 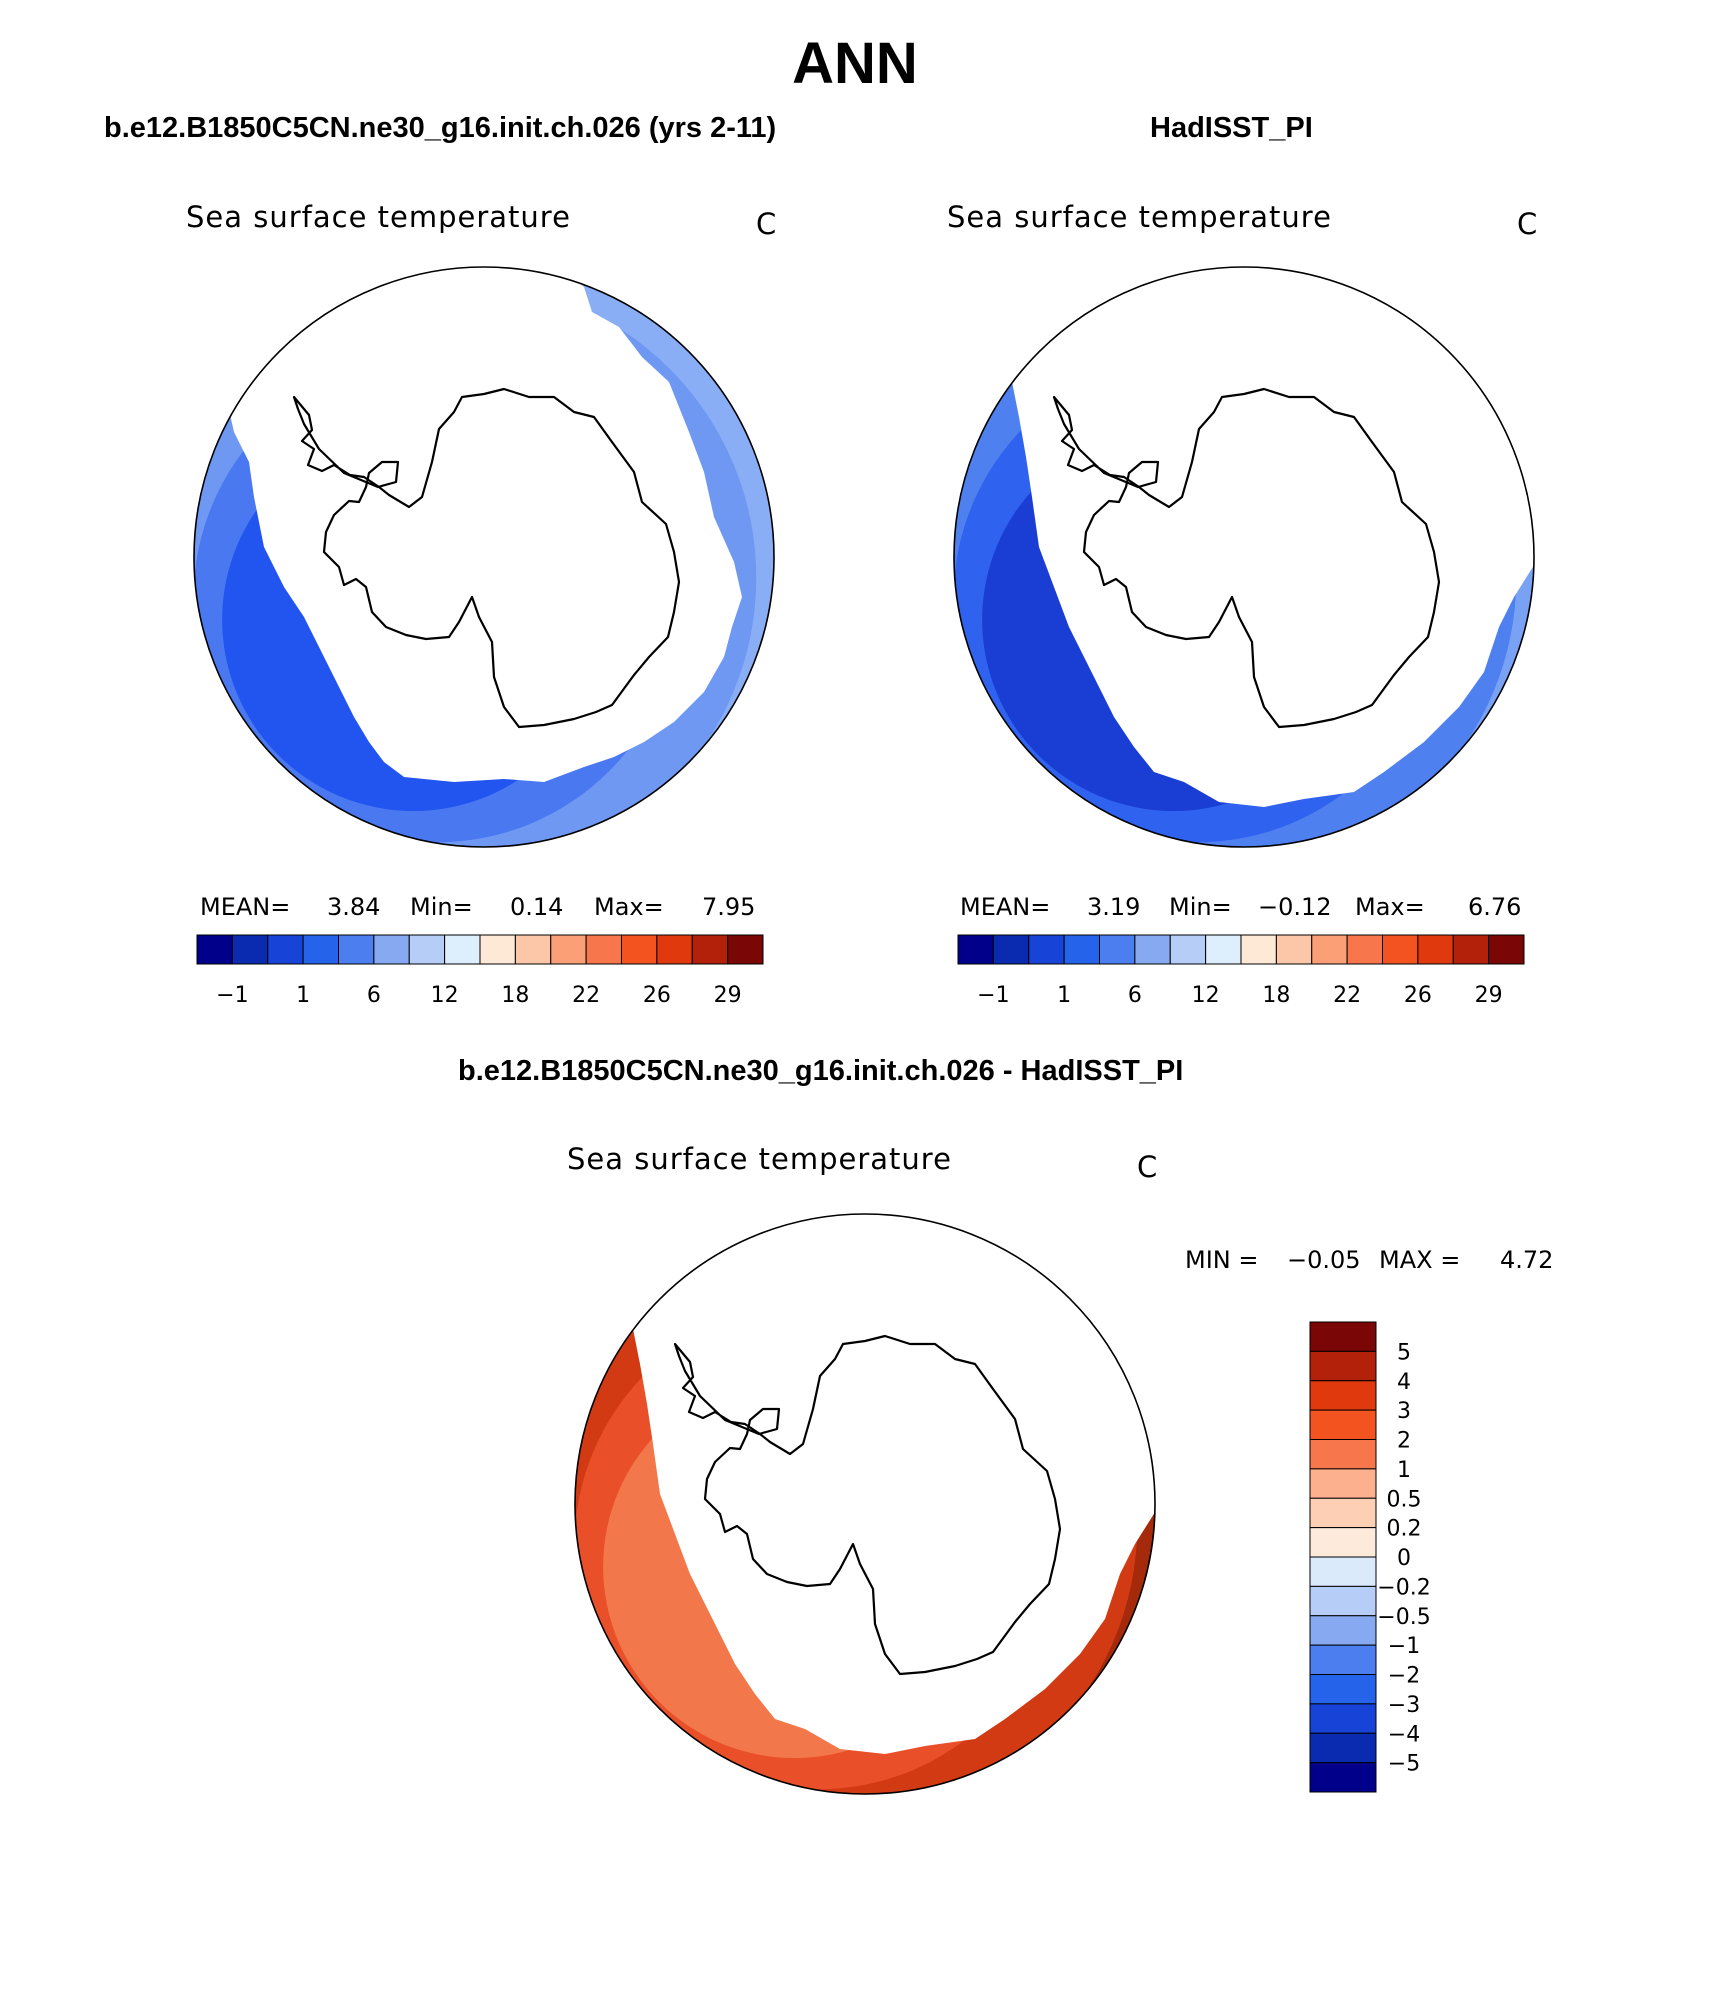 What do you see at coordinates (441, 907) in the screenshot?
I see `panel-1-min-label: Min=` at bounding box center [441, 907].